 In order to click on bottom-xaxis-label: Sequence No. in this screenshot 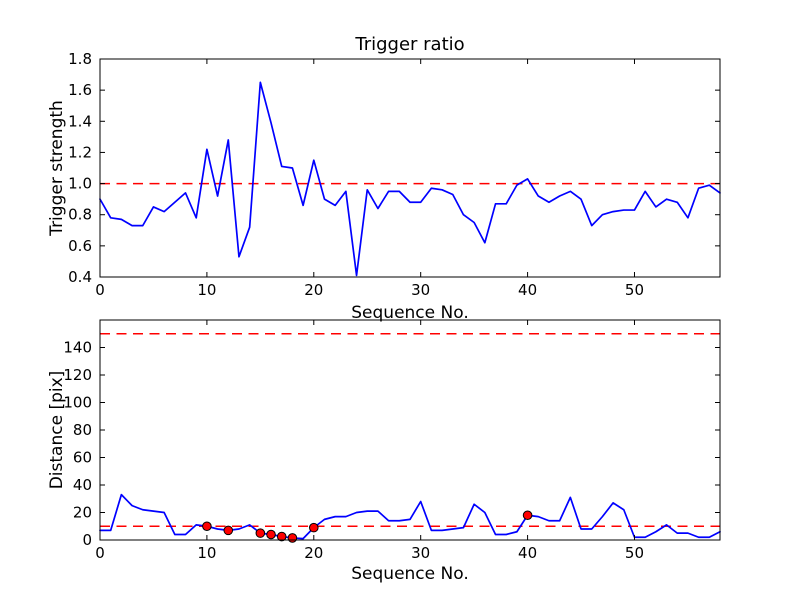, I will do `click(410, 574)`.